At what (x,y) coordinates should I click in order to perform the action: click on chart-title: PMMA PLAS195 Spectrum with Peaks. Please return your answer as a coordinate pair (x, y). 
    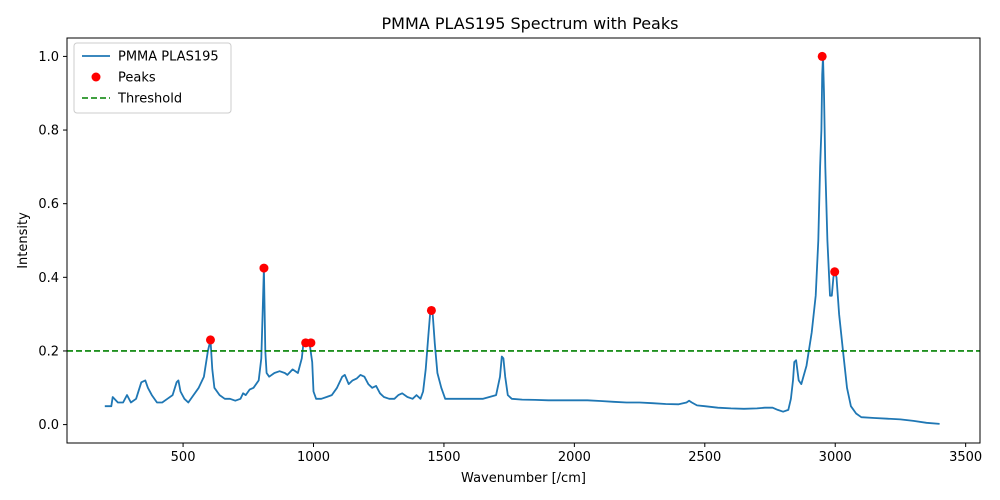
    Looking at the image, I should click on (530, 23).